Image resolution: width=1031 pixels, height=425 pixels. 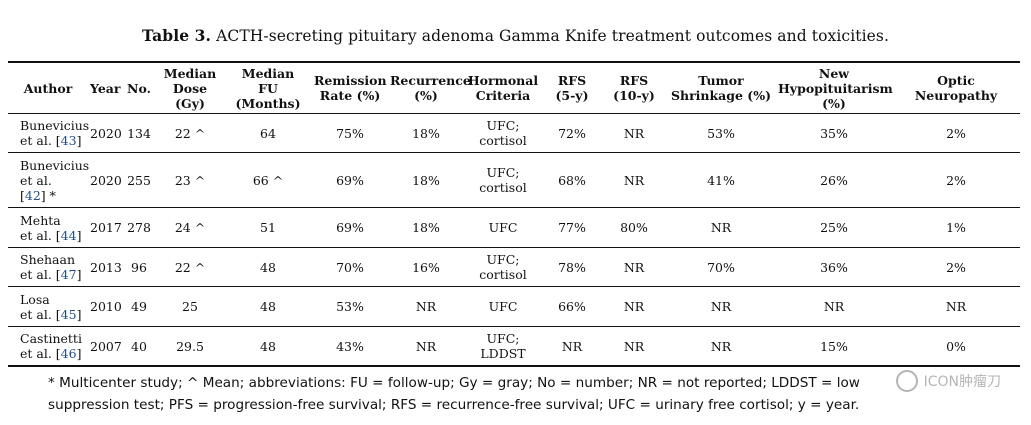 What do you see at coordinates (51, 227) in the screenshot?
I see `cell-author: Mehta et al. [44]` at bounding box center [51, 227].